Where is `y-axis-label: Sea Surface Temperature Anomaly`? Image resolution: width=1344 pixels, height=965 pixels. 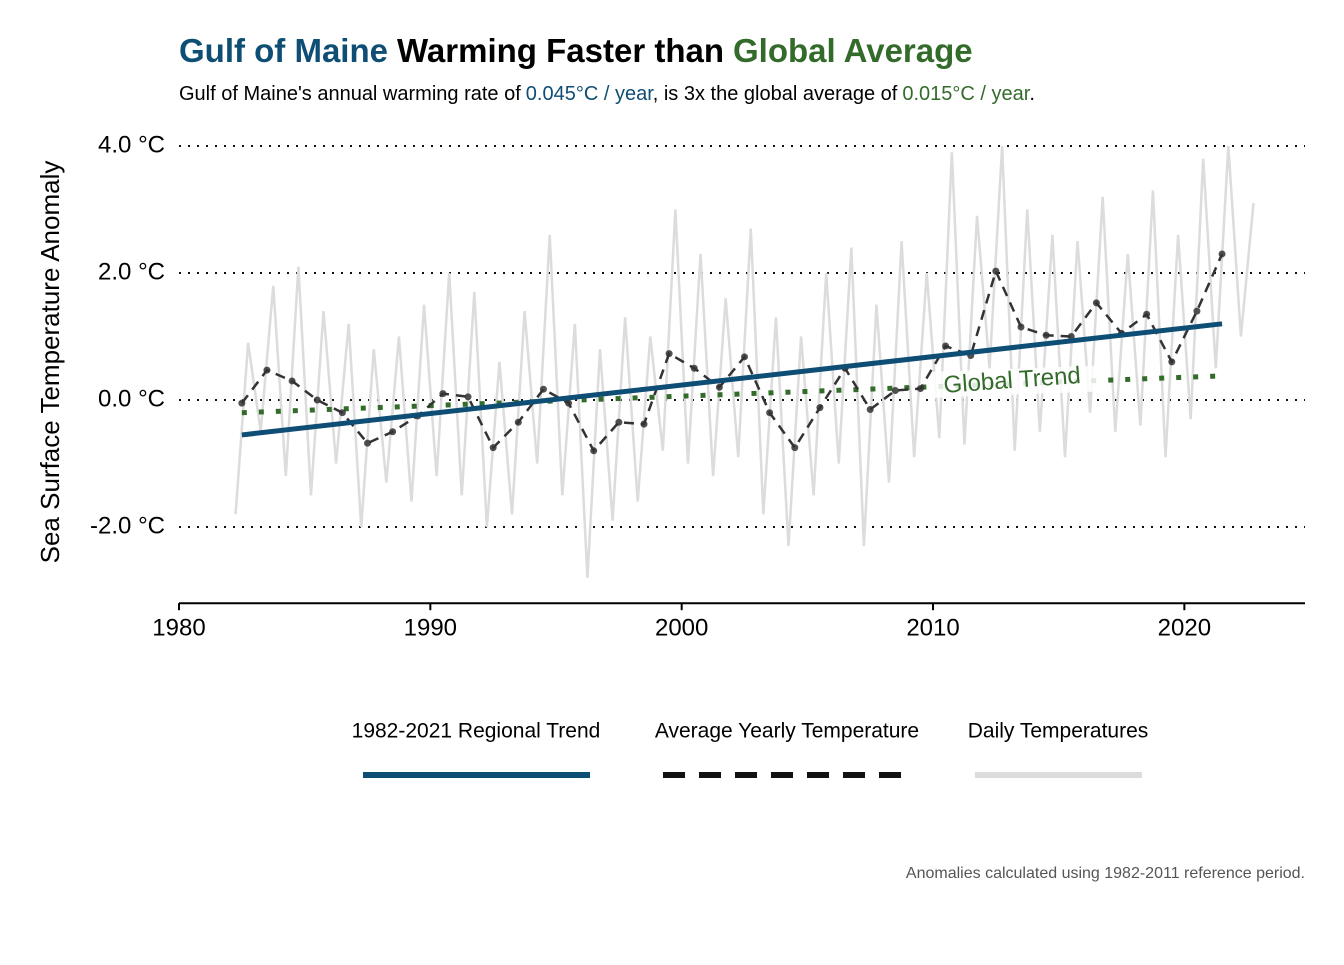
y-axis-label: Sea Surface Temperature Anomaly is located at coordinates (50, 362).